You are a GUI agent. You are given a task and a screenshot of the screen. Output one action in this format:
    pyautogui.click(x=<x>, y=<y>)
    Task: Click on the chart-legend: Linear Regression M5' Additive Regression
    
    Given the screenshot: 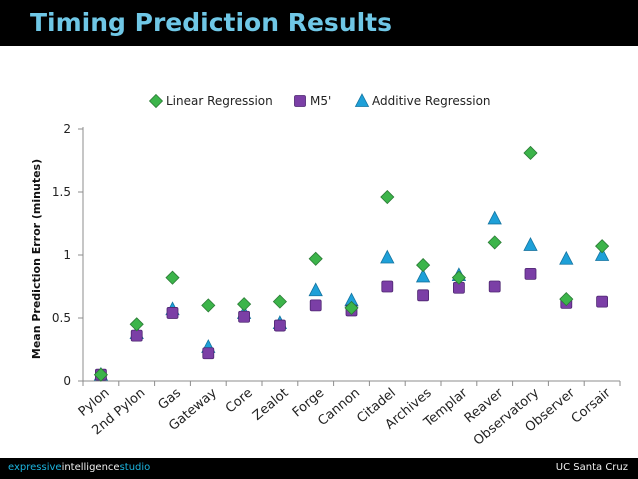 What is the action you would take?
    pyautogui.click(x=319, y=101)
    